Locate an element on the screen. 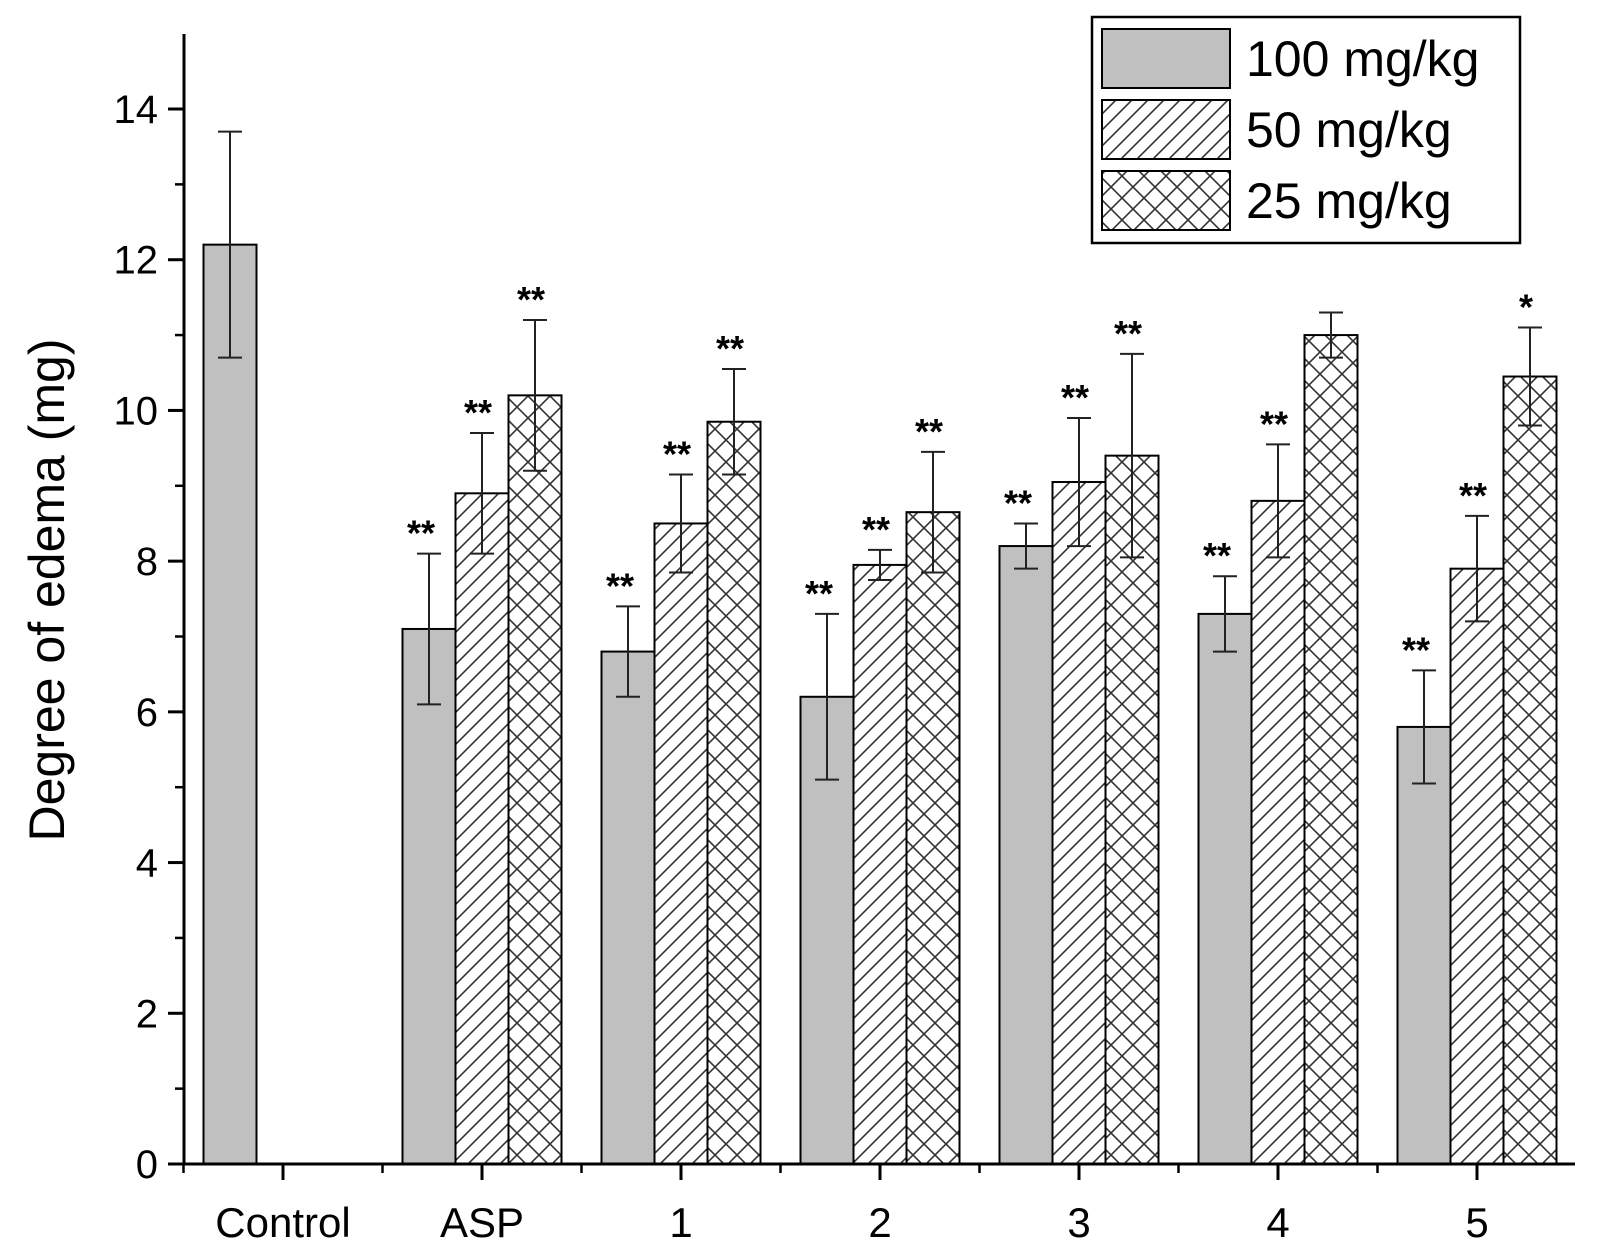  x-tick-label: 1 is located at coordinates (680, 1222).